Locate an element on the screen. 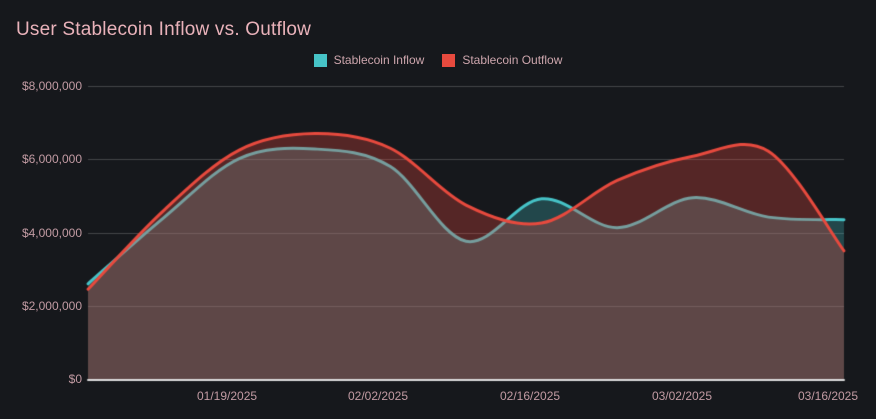 The width and height of the screenshot is (876, 419). legend-item-outflow: Stablecoin Outflow is located at coordinates (502, 60).